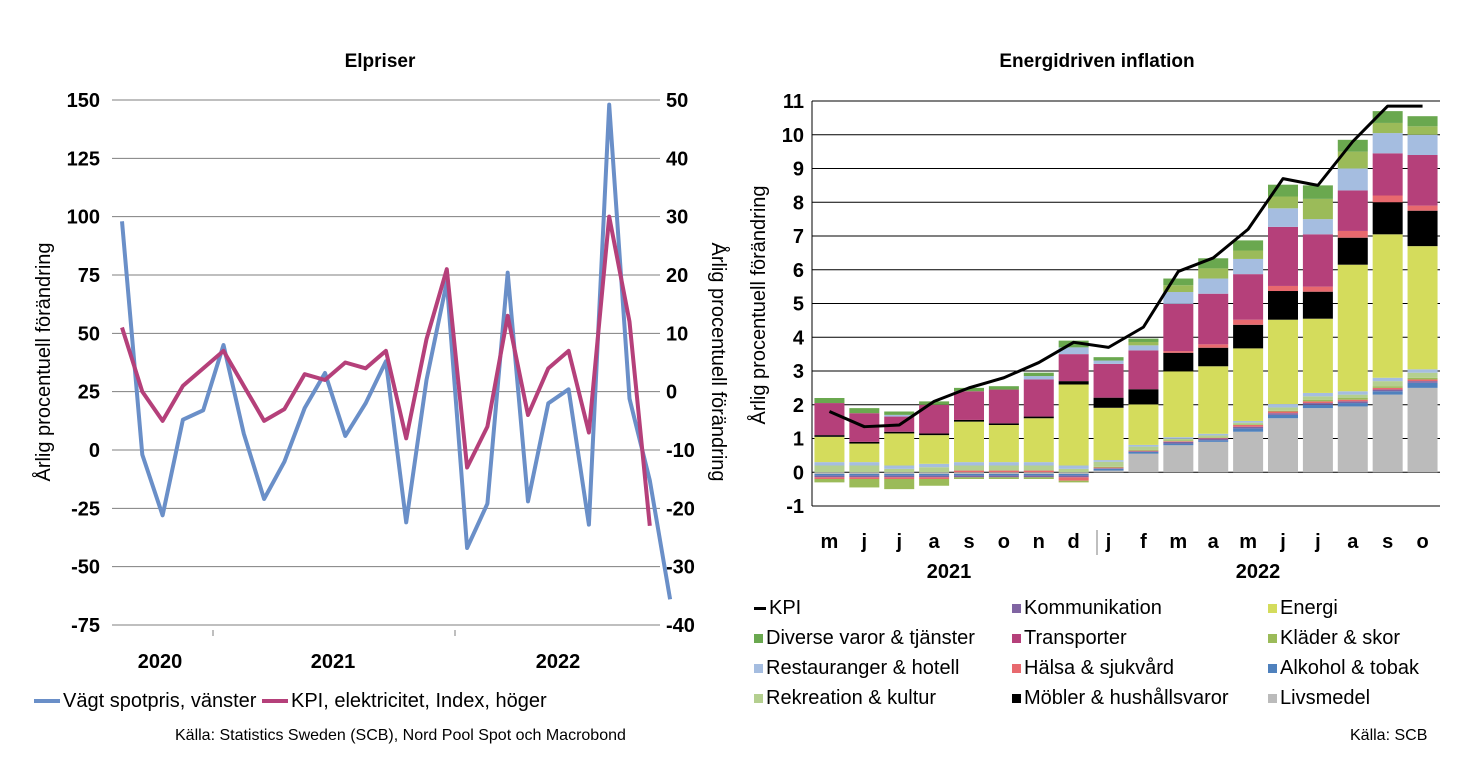  What do you see at coordinates (1004, 542) in the screenshot?
I see `x-tick: o` at bounding box center [1004, 542].